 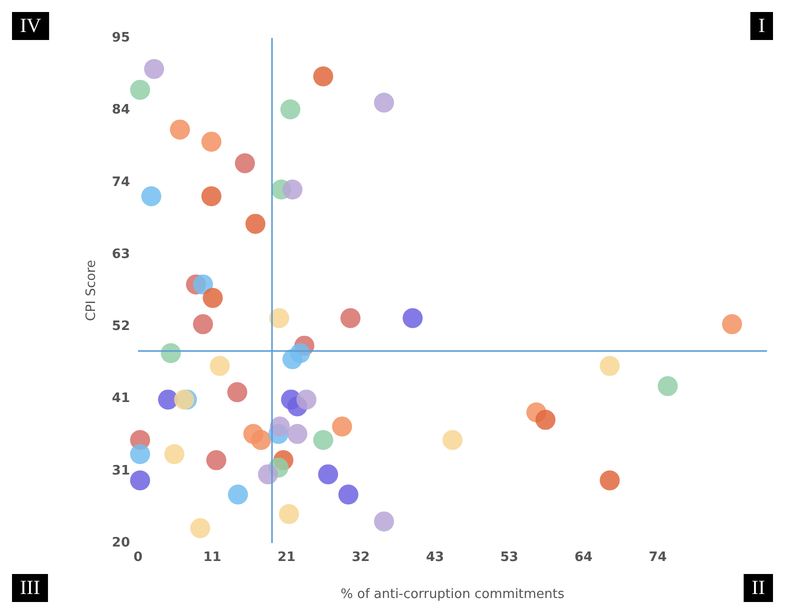 I want to click on y-tick-label: 74, so click(x=121, y=182).